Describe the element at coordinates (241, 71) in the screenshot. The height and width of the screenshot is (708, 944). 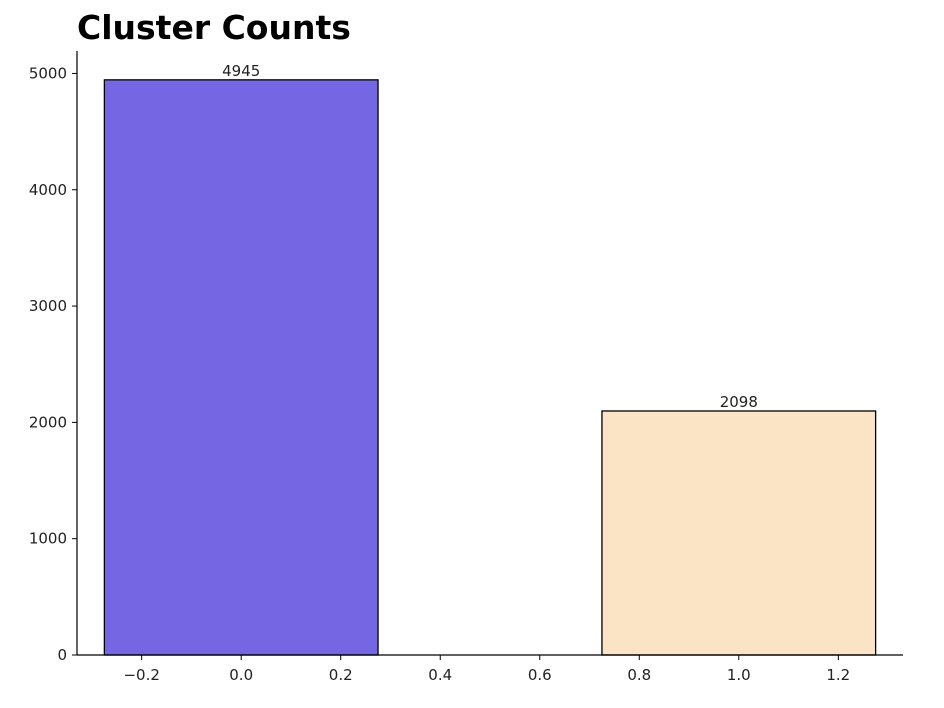
I see `bar-value-label: 4945` at that location.